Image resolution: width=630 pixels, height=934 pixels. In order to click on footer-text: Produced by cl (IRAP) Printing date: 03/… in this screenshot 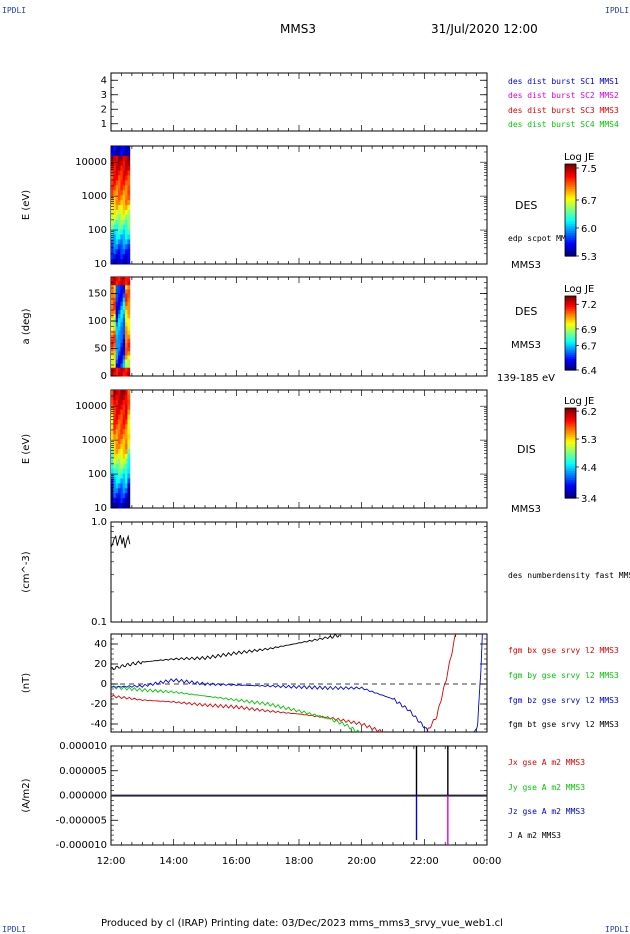, I will do `click(302, 923)`.